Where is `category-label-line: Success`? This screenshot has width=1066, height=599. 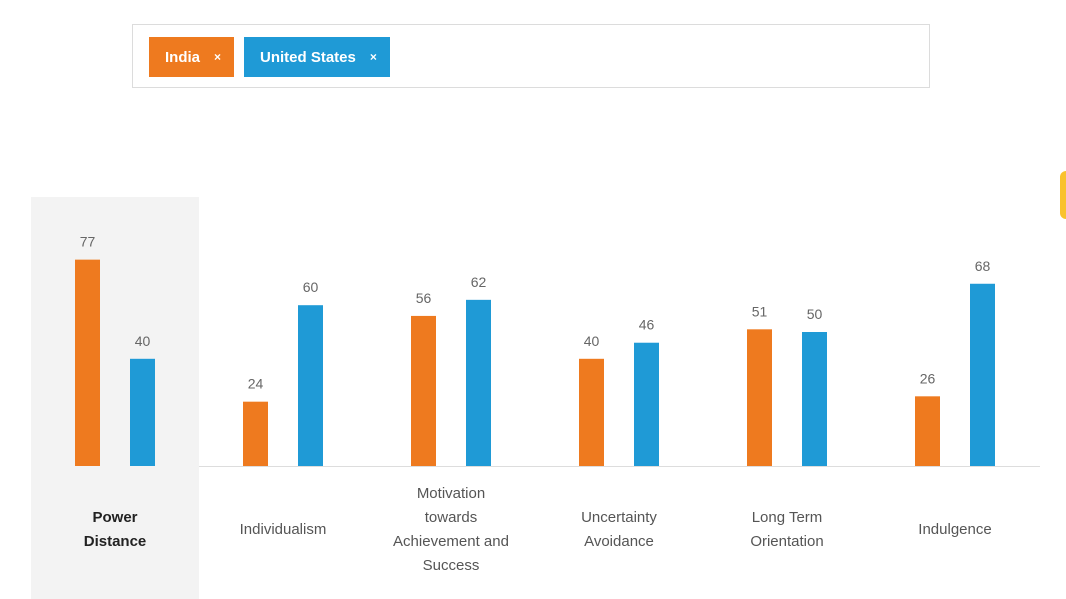
category-label-line: Success is located at coordinates (451, 565).